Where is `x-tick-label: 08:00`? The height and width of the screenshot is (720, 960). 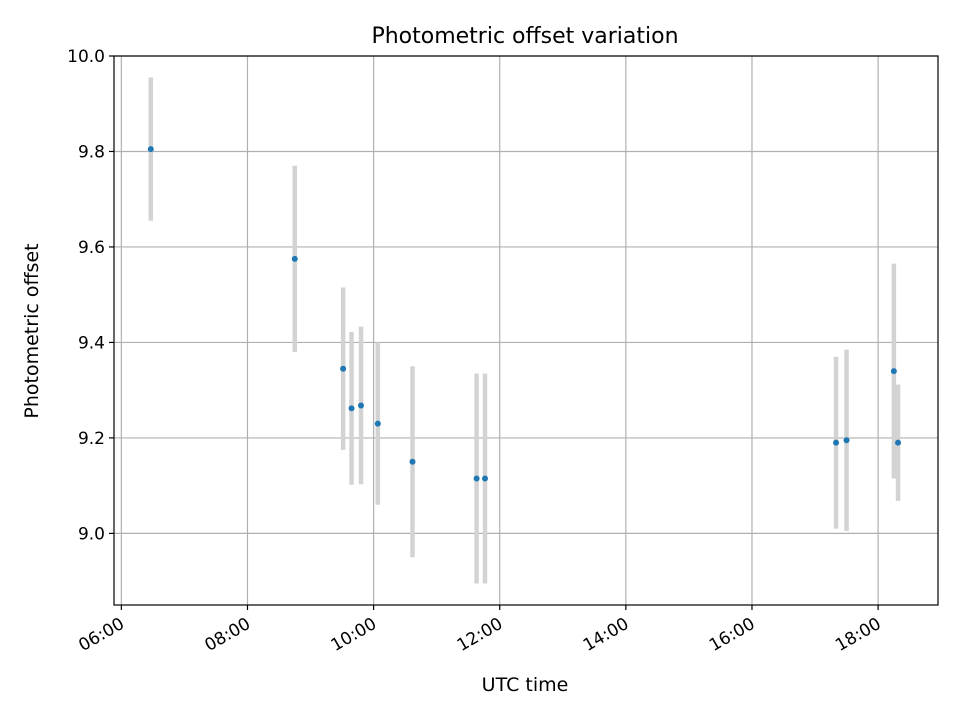
x-tick-label: 08:00 is located at coordinates (228, 635).